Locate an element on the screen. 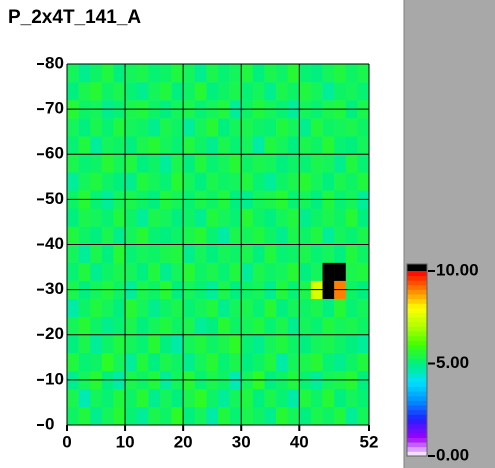 The image size is (495, 468). x-tick-label: 30 is located at coordinates (241, 441).